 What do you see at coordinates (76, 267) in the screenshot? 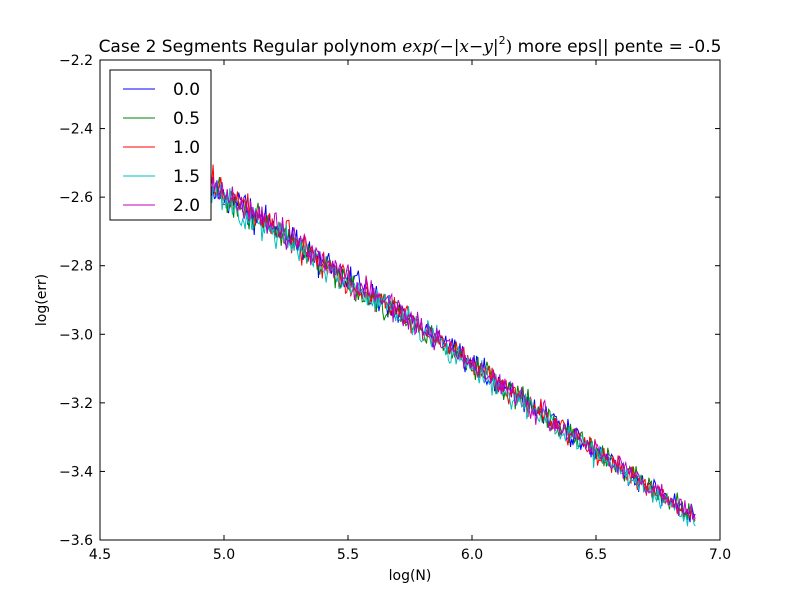
I see `y-tick-label: −2.8` at bounding box center [76, 267].